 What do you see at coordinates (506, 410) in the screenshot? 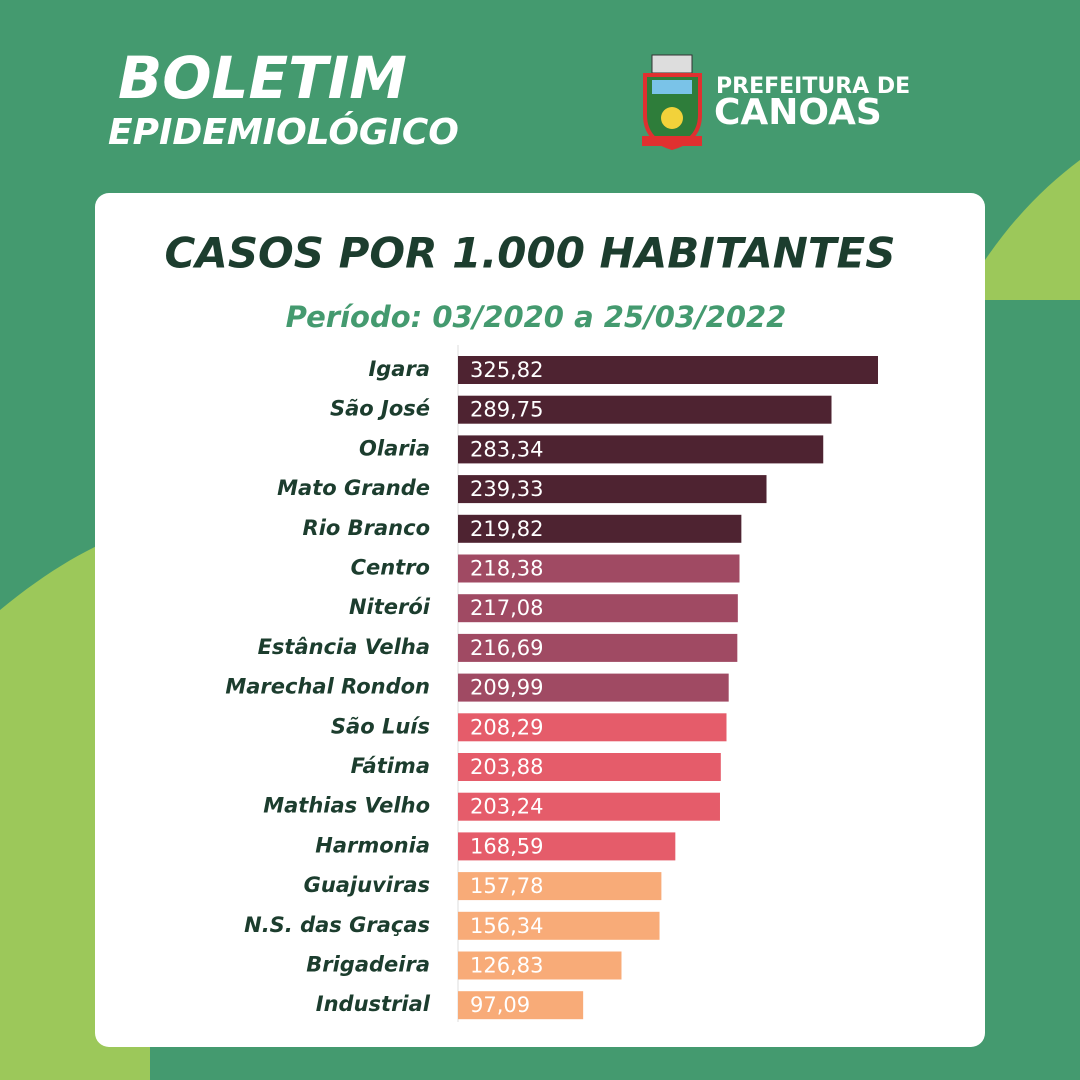
I see `value-label: 289,75` at bounding box center [506, 410].